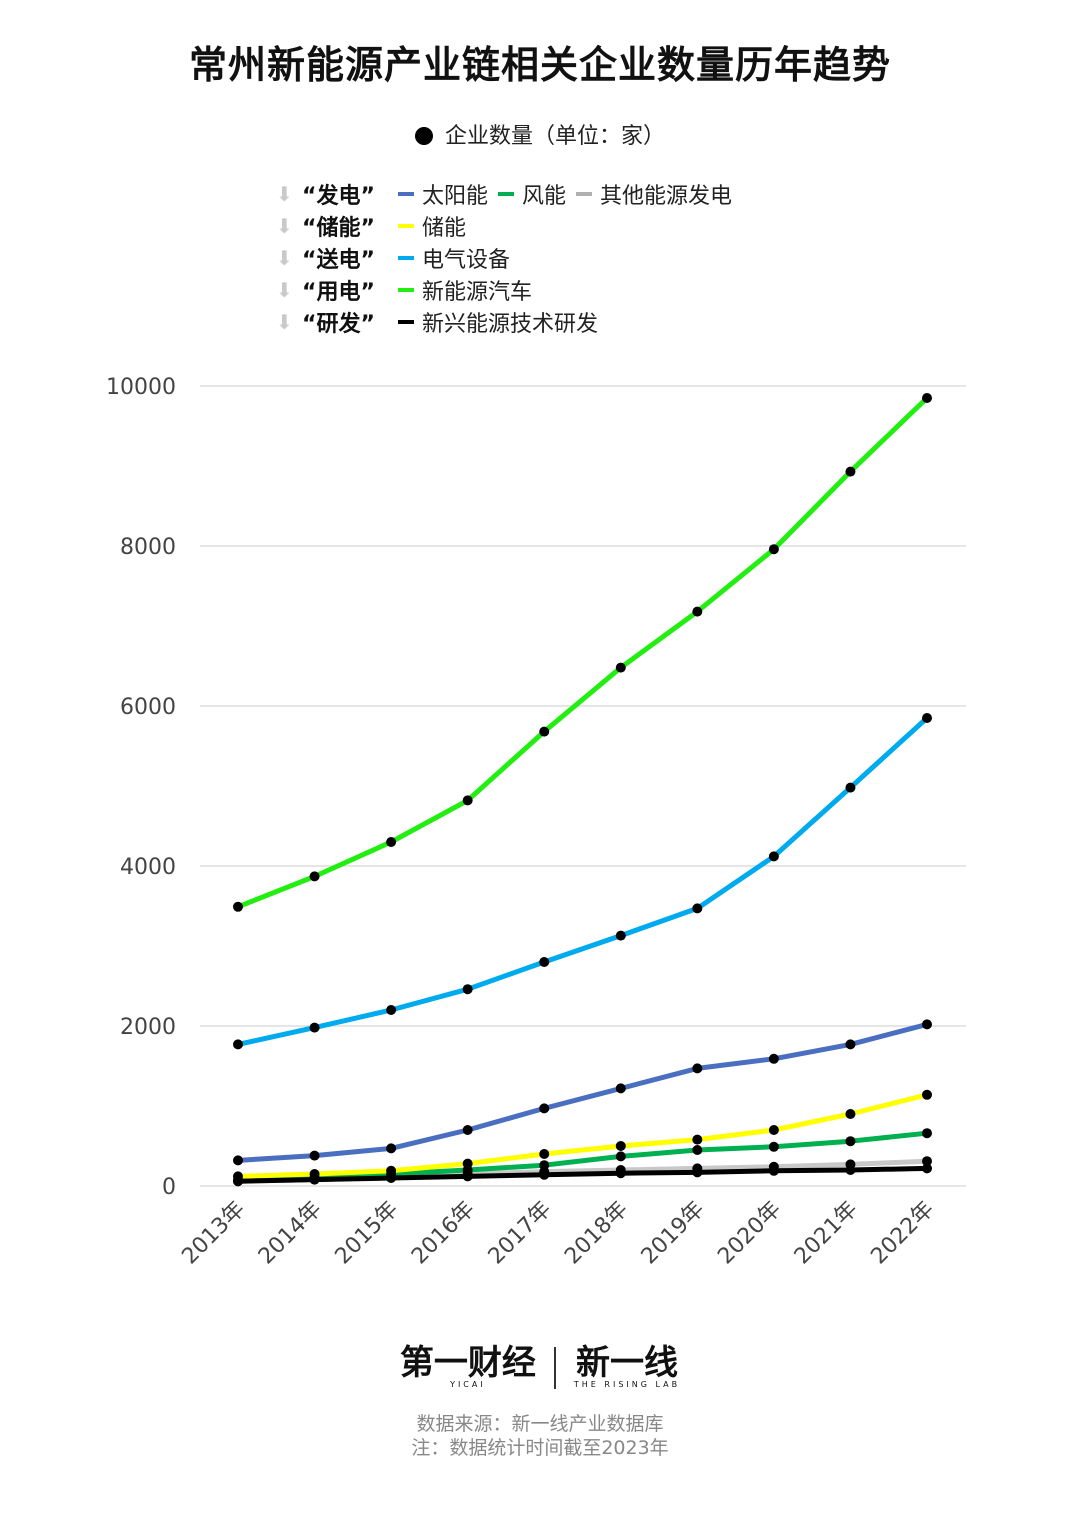 The width and height of the screenshot is (1080, 1514). I want to click on x-tick-label: 2018年, so click(596, 1233).